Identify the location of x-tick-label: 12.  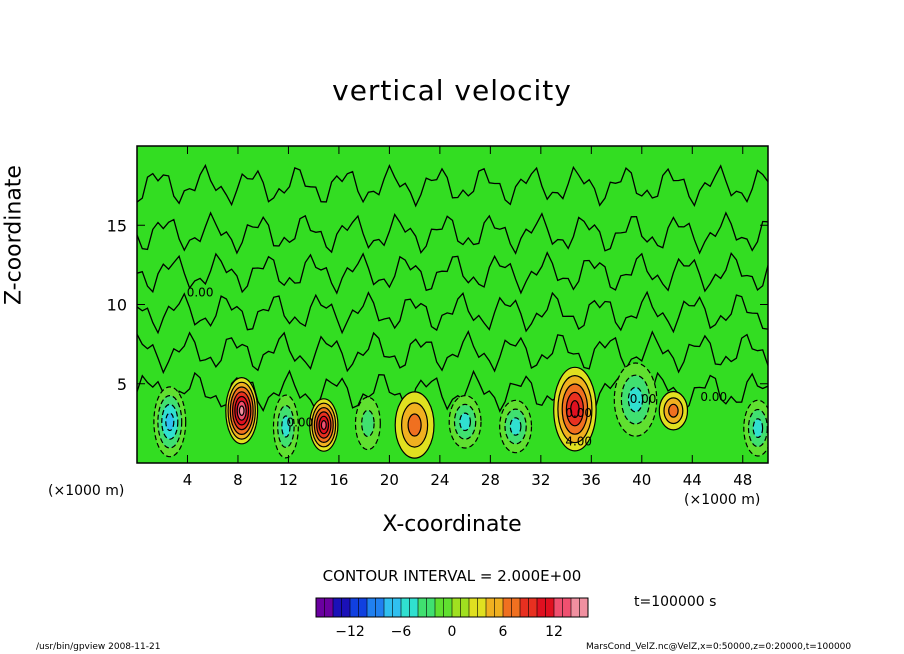
(288, 480).